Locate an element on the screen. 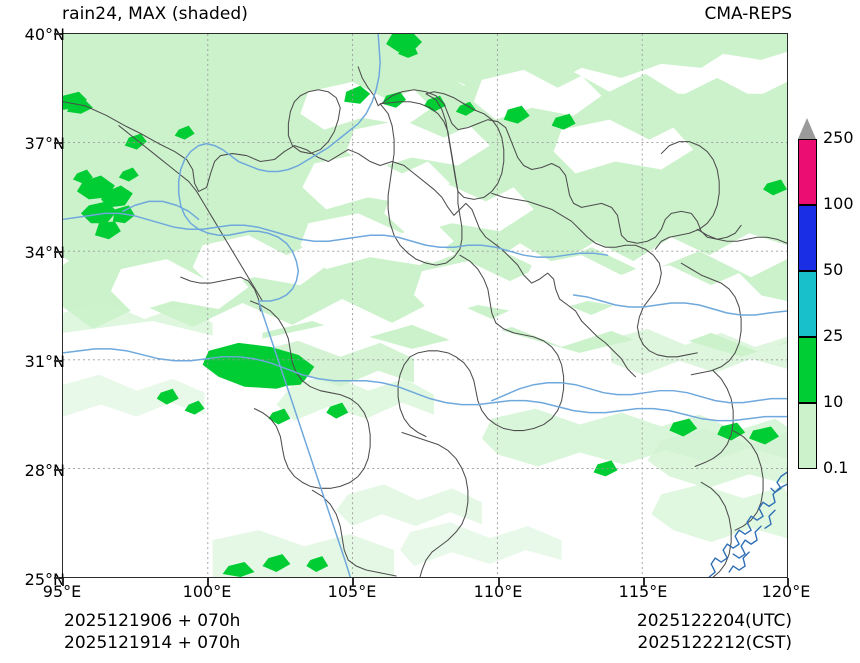  colorbar-label-0.1: 0.1 is located at coordinates (836, 467).